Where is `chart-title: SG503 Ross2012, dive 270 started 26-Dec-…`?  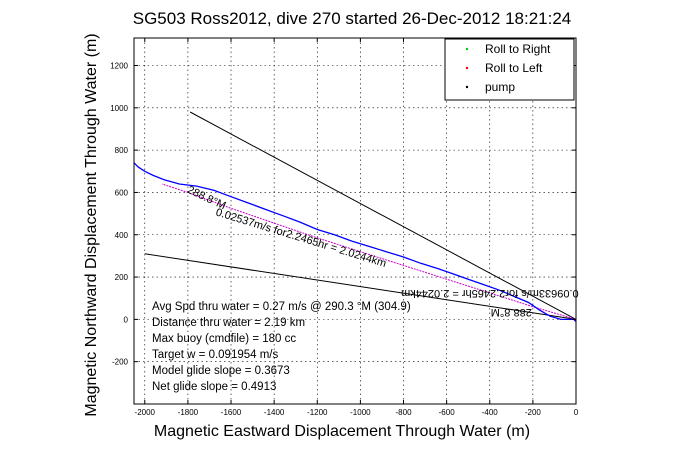
chart-title: SG503 Ross2012, dive 270 started 26-Dec-… is located at coordinates (352, 18).